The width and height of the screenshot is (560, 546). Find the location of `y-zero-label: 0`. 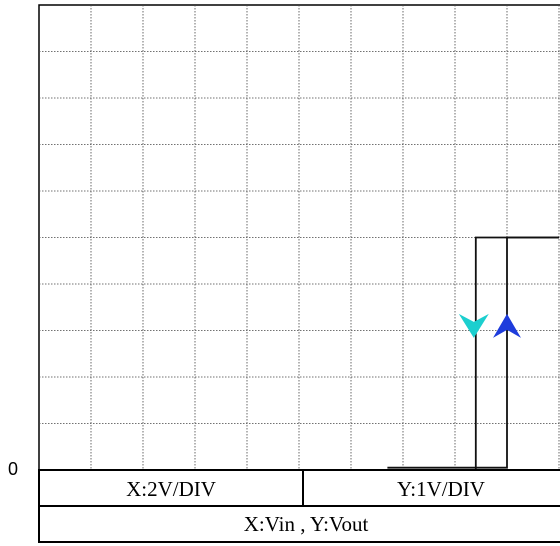

y-zero-label: 0 is located at coordinates (13, 469).